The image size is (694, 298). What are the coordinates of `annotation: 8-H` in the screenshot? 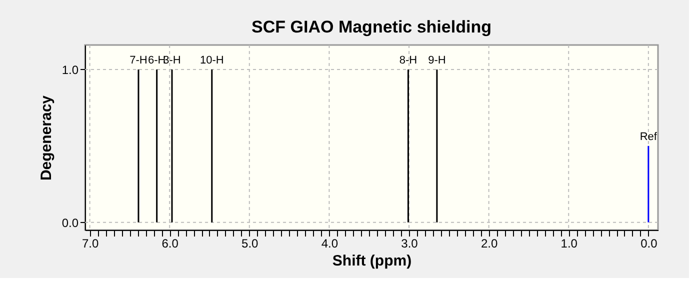 It's located at (408, 60).